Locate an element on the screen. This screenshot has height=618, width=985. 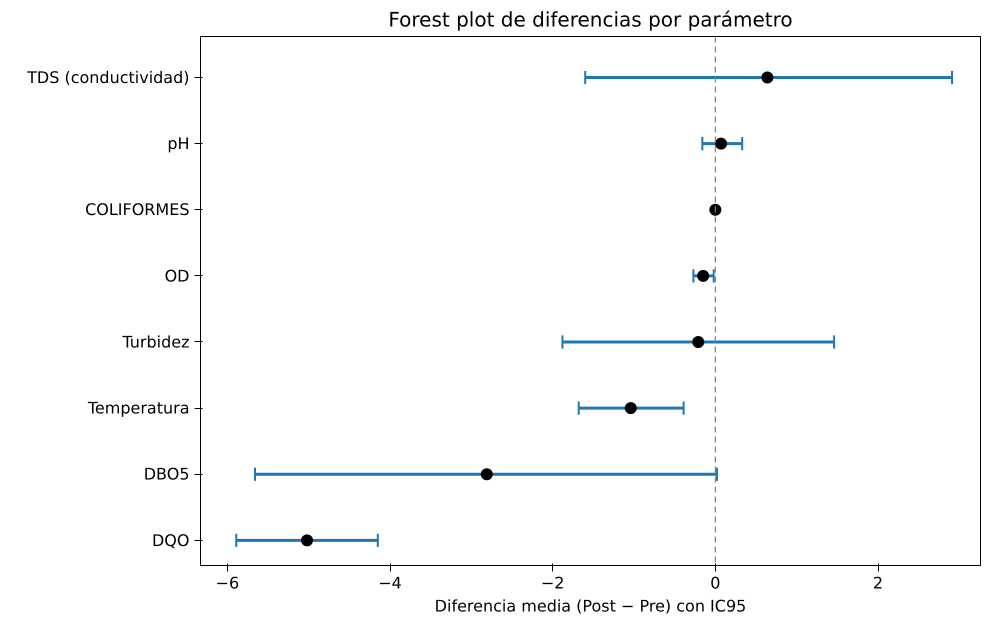
y-tick-label: COLIFORMES is located at coordinates (137, 210).